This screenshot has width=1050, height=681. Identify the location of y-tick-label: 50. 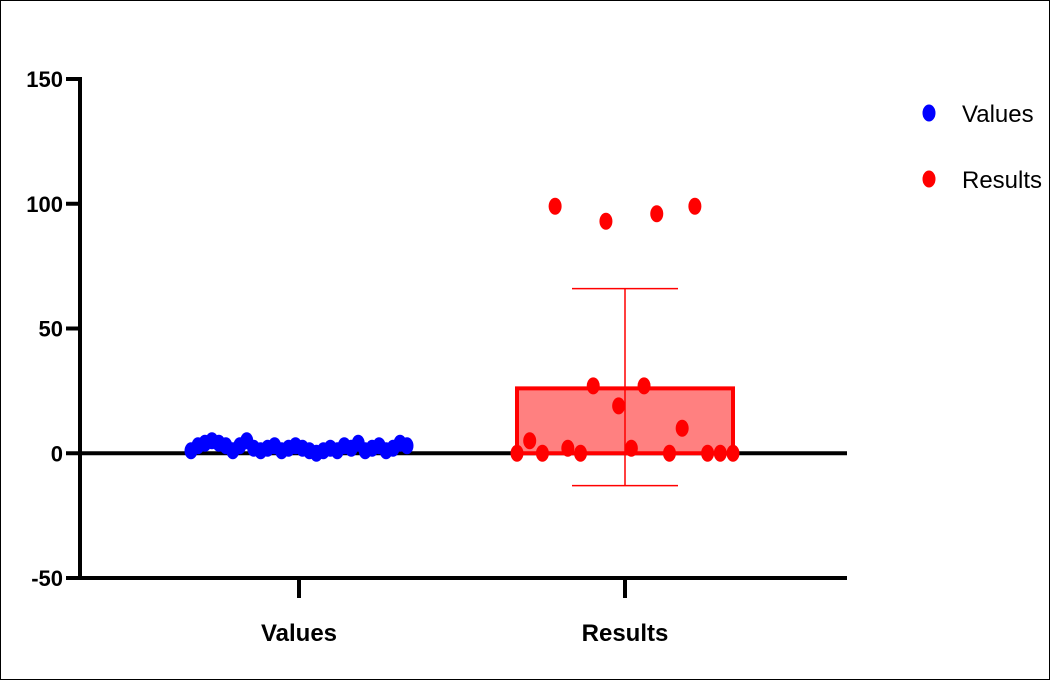
(51, 329).